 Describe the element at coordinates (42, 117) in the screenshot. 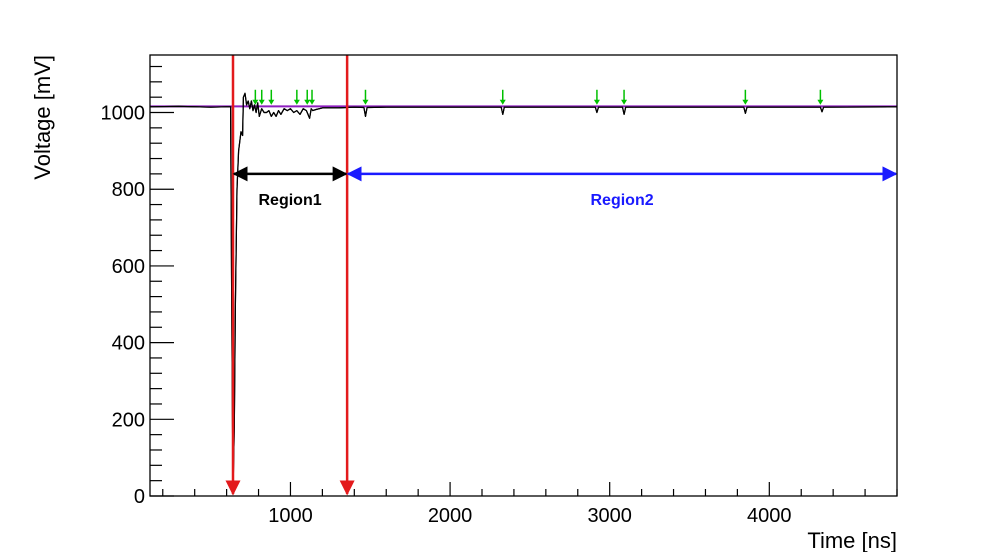

I see `y-axis-title: Voltage [mV]` at that location.